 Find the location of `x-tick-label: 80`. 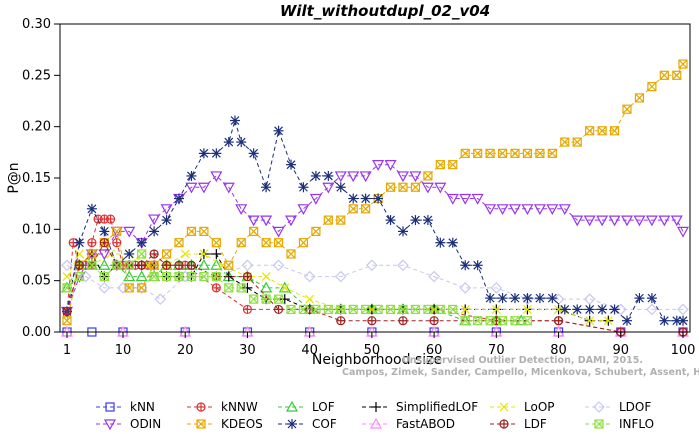

x-tick-label: 80 is located at coordinates (558, 350).